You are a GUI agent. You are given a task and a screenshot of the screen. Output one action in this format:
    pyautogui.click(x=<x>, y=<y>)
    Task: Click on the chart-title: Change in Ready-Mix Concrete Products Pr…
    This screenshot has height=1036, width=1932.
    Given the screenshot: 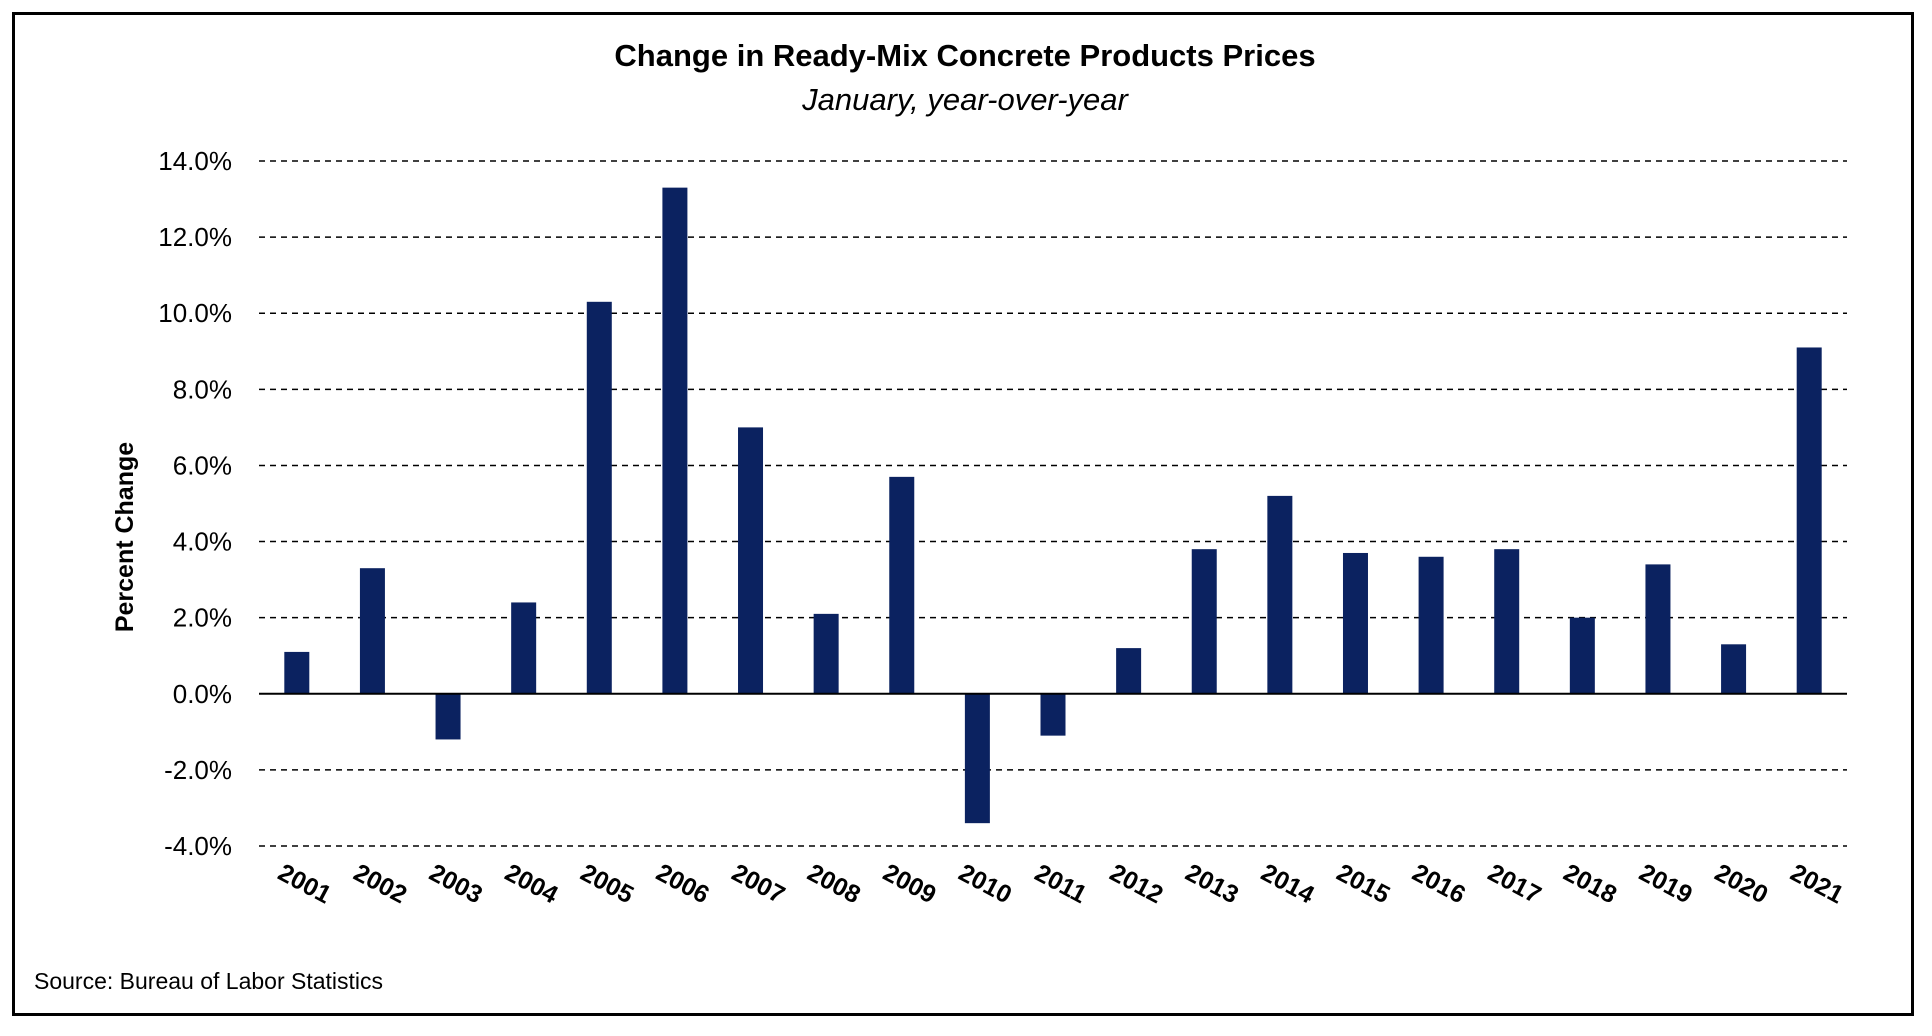 What is the action you would take?
    pyautogui.click(x=964, y=55)
    